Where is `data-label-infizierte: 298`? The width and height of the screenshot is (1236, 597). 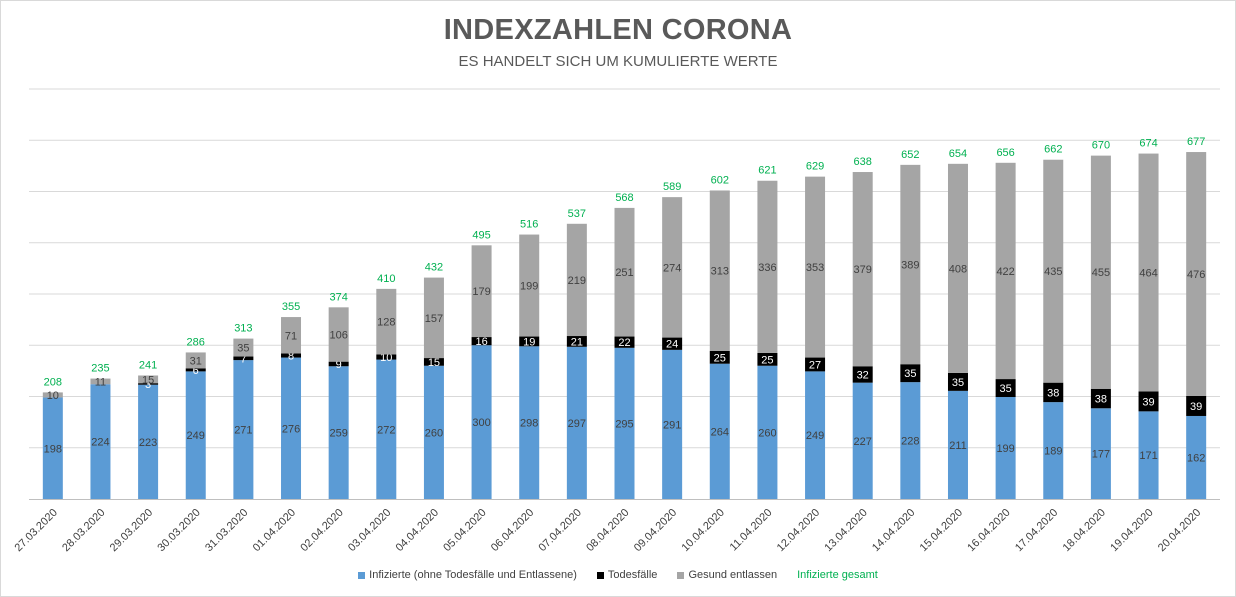 data-label-infizierte: 298 is located at coordinates (529, 424).